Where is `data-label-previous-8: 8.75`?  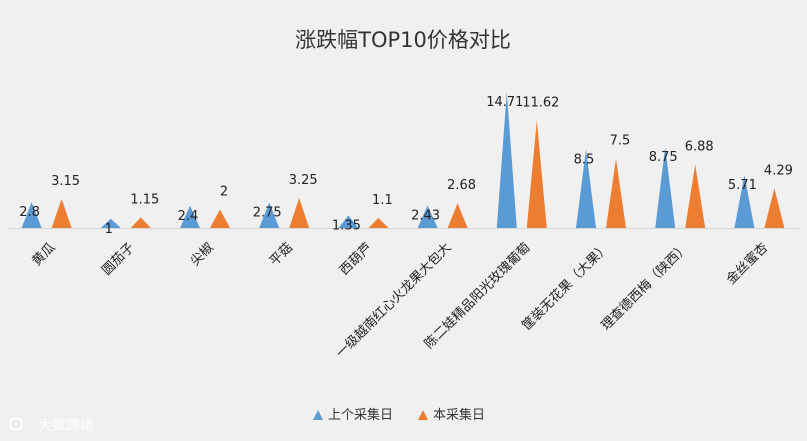
data-label-previous-8: 8.75 is located at coordinates (663, 157).